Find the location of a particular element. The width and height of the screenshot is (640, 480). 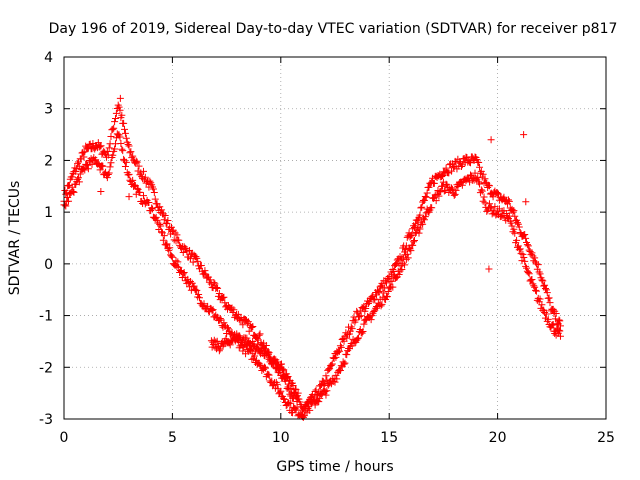

x-tick-label: 0 is located at coordinates (64, 438).